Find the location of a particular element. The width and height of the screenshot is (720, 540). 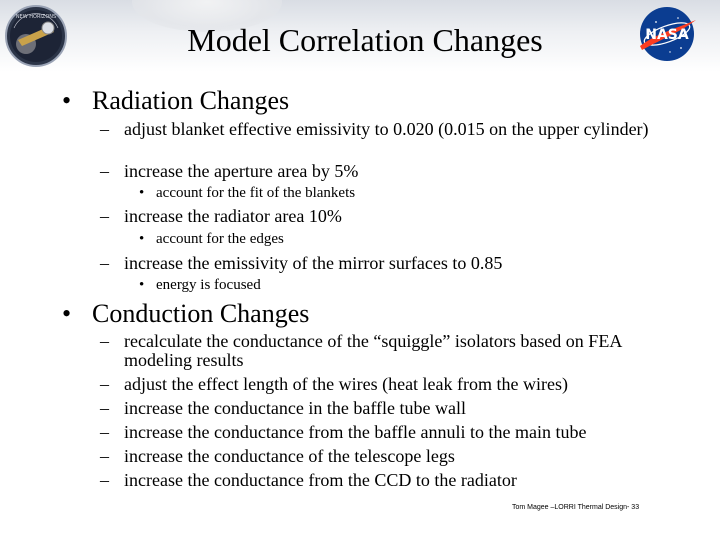

radiation-item: – increase the radiator area 10% is located at coordinates (221, 216).